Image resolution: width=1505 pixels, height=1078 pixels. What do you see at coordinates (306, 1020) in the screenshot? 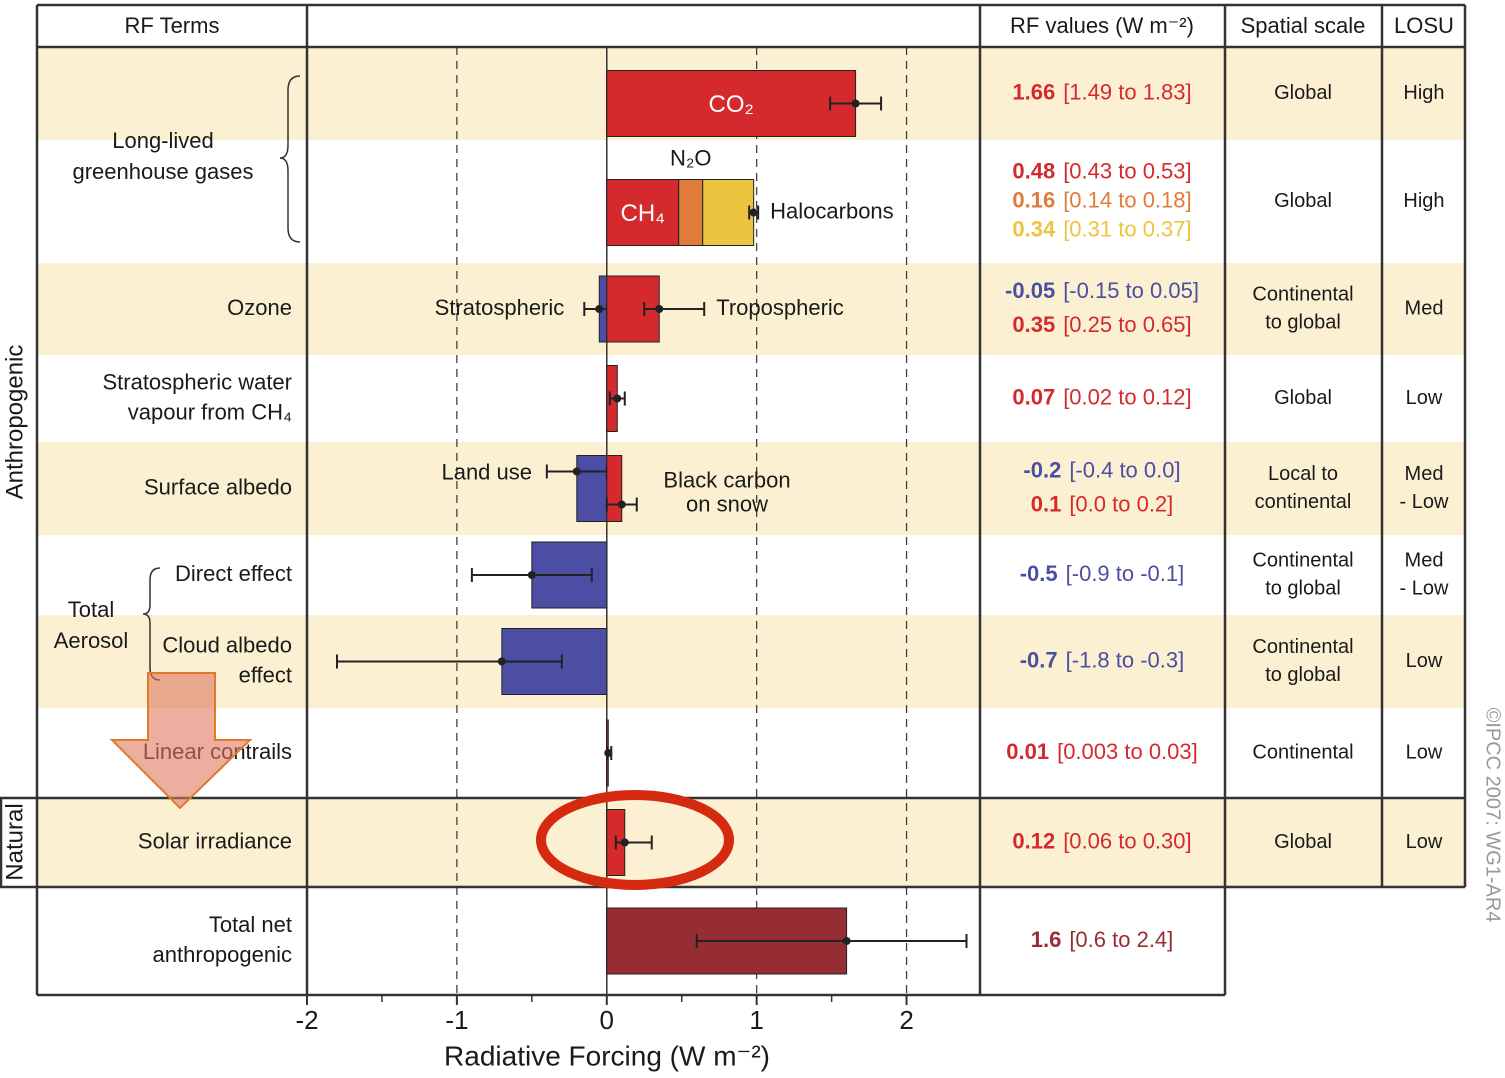
I see `x-tick-label: -2` at bounding box center [306, 1020].